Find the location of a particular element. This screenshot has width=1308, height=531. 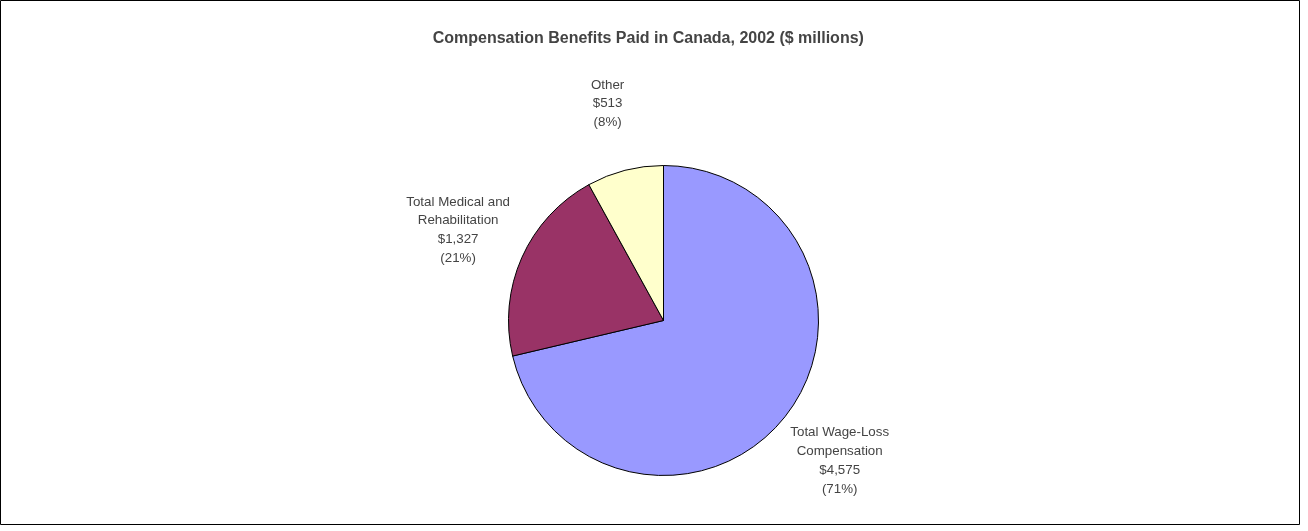

data-label: $513 (8%) is located at coordinates (607, 112).